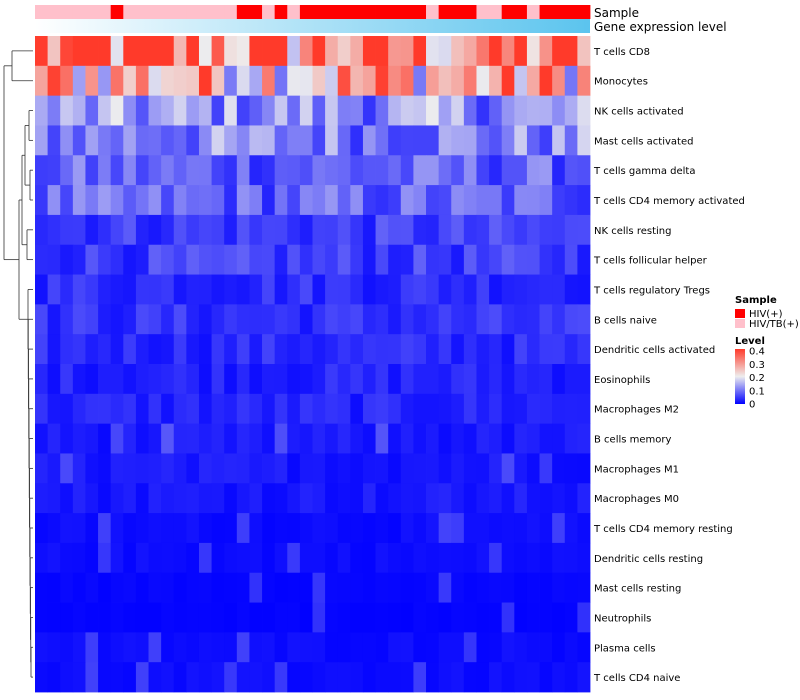 The width and height of the screenshot is (800, 700). Describe the element at coordinates (740, 323) in the screenshot. I see `legend-swatch-hiv-tb` at that location.